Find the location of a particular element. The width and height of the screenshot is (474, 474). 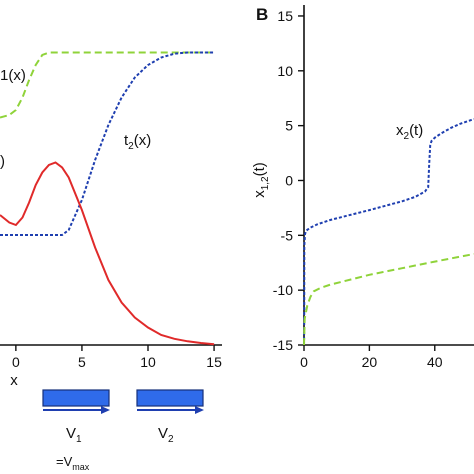

panel-b-x-tick-label: 40 is located at coordinates (435, 362).